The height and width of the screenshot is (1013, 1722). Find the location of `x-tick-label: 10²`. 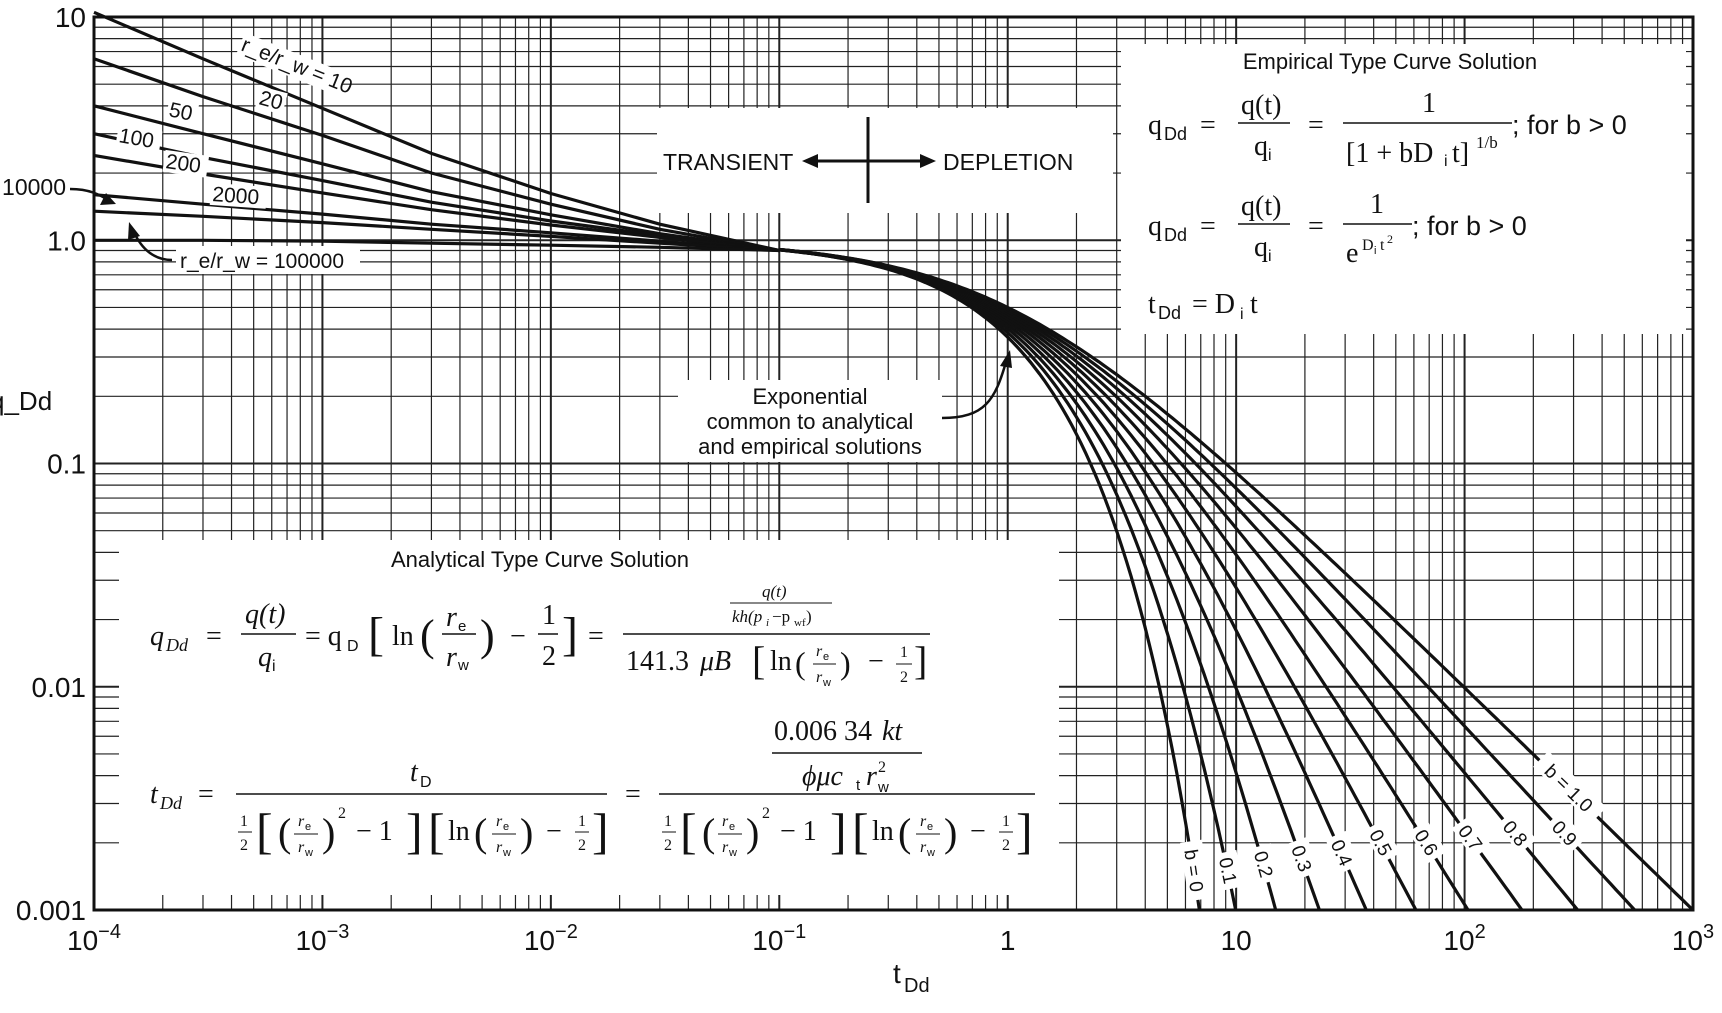

x-tick-label: 10² is located at coordinates (1464, 938).